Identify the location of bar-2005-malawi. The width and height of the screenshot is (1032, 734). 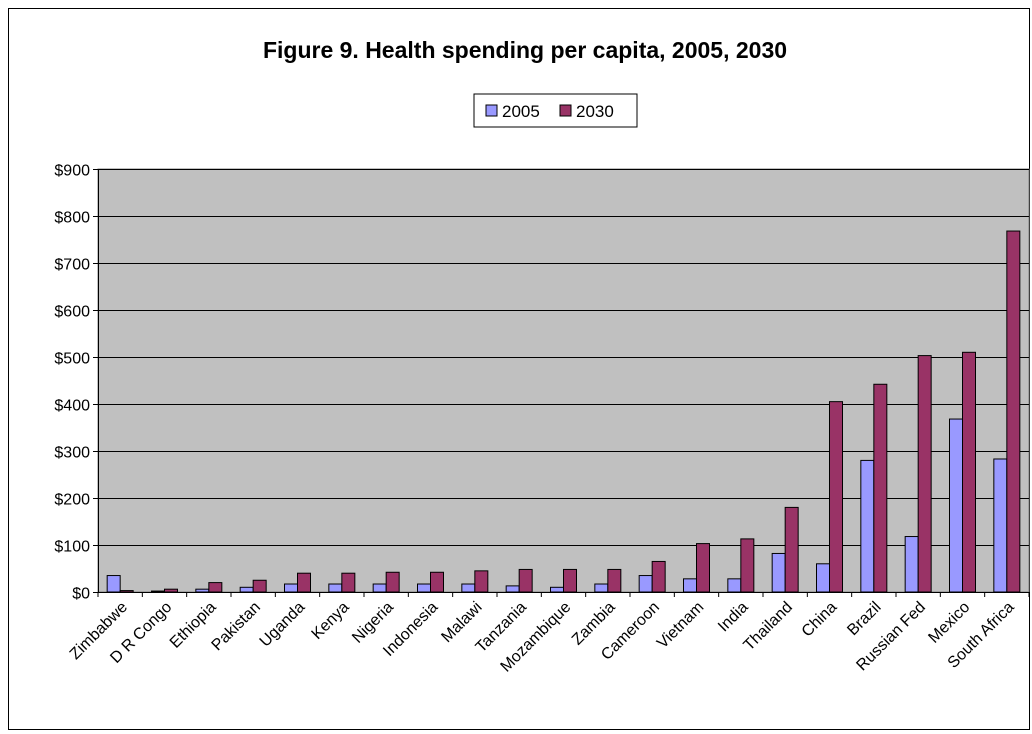
(468, 588).